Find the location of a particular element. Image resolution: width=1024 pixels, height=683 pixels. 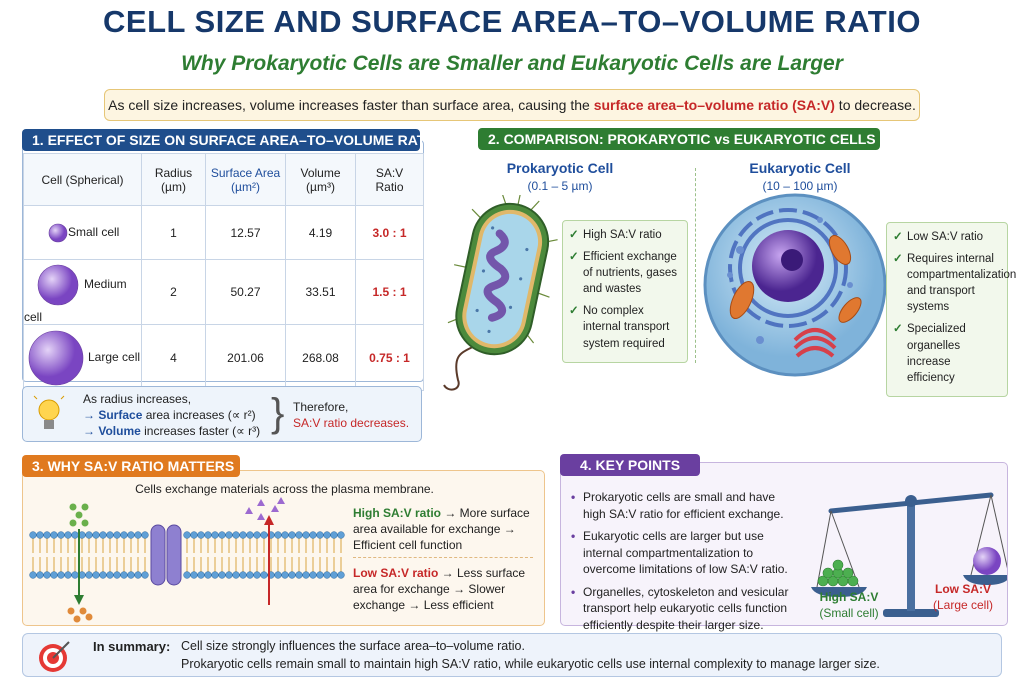

note-key: Surface is located at coordinates (120, 415).